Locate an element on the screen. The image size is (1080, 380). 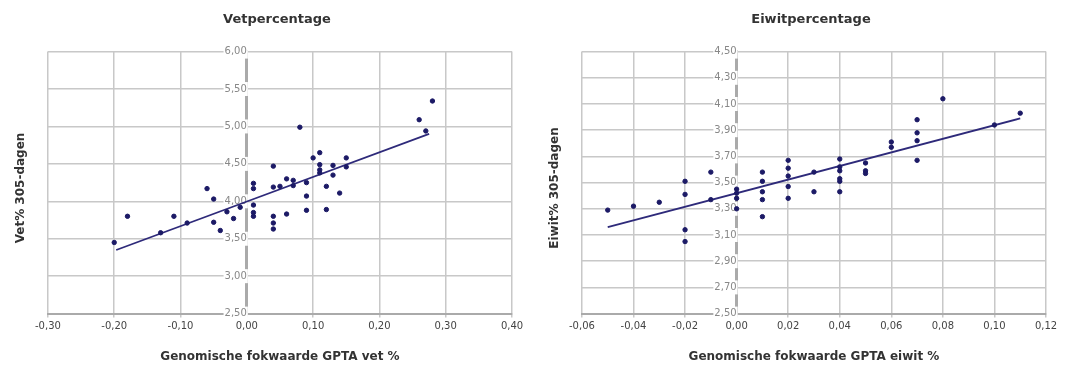
y-tick-label: 3,10 is located at coordinates (725, 234).